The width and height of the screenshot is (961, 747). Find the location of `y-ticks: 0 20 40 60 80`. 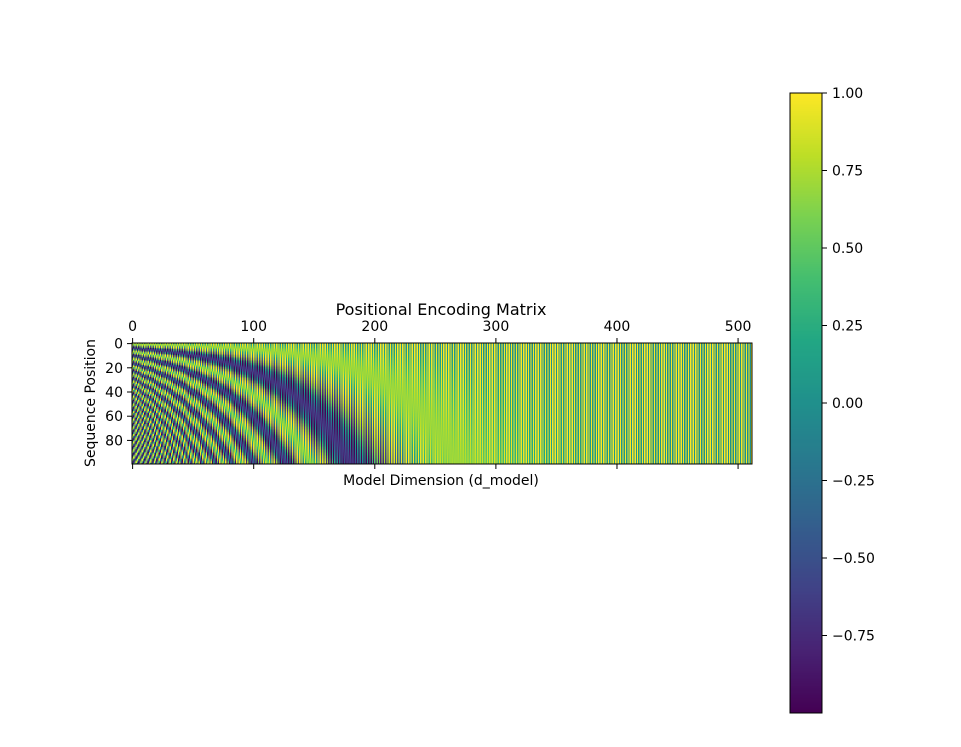

y-ticks: 0 20 40 60 80 is located at coordinates (118, 393).